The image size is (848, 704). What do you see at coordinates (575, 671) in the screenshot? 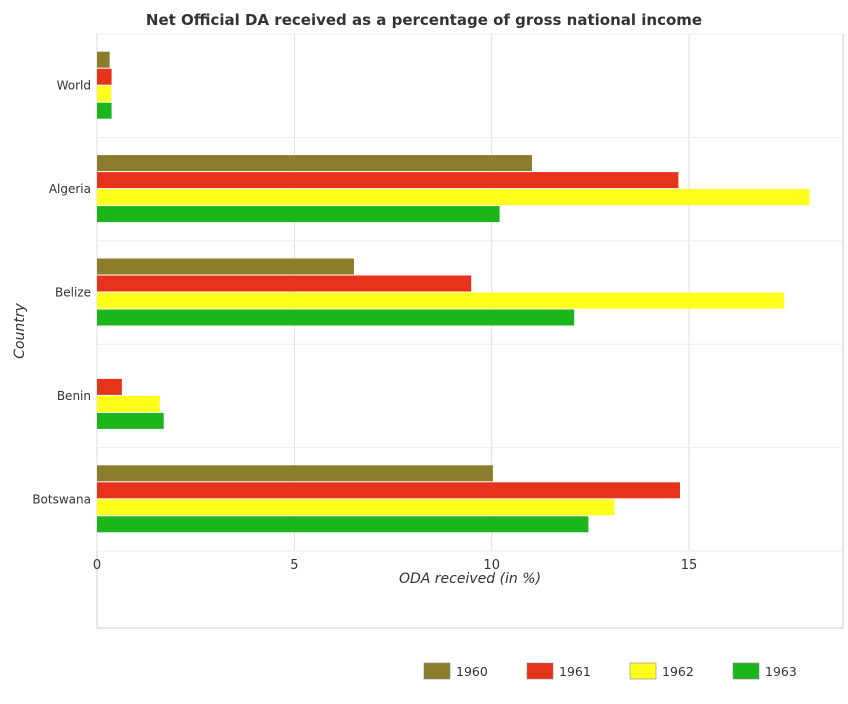
I see `legend-label-1961: 1961` at bounding box center [575, 671].